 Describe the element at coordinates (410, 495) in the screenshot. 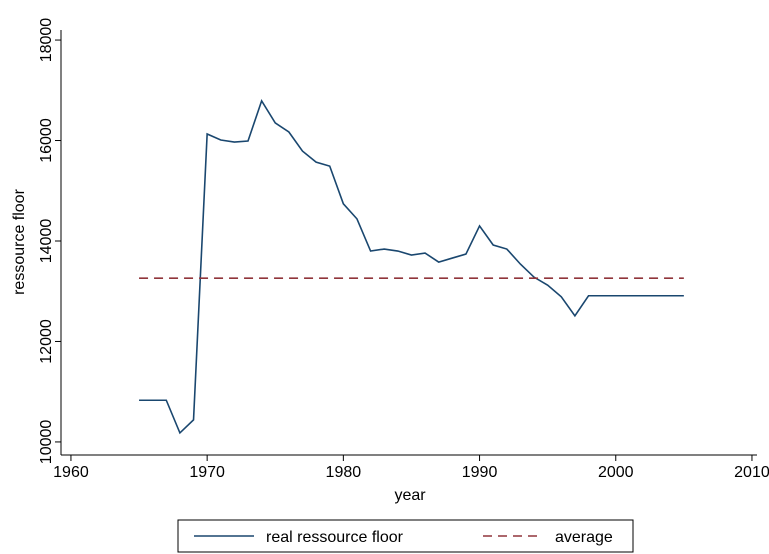

I see `x-axis-title: year` at that location.